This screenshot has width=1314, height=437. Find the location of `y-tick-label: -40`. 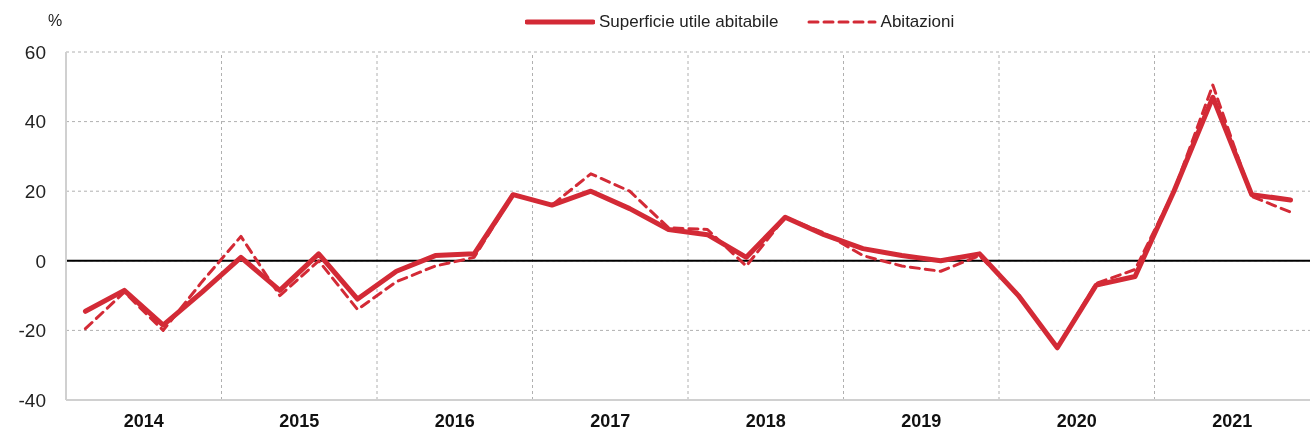

y-tick-label: -40 is located at coordinates (32, 400).